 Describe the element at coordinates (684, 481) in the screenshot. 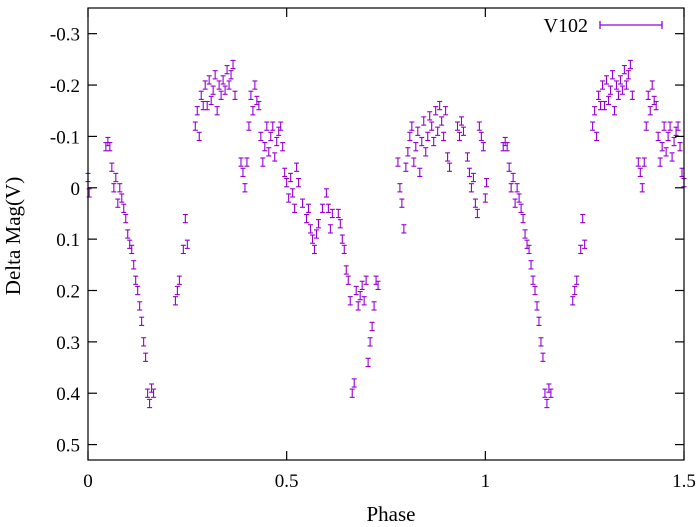

I see `x-tick-label: 1.5` at that location.